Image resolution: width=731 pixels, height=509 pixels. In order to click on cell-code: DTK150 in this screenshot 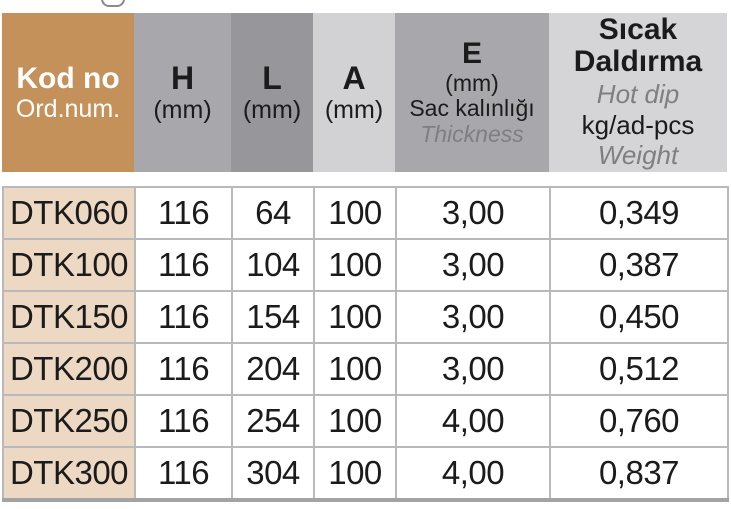, I will do `click(69, 317)`.